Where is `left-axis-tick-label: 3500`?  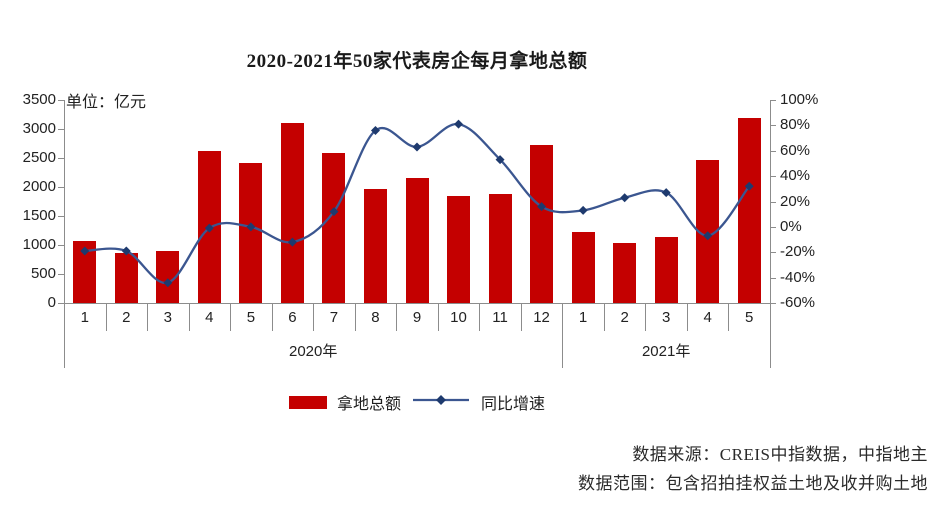 left-axis-tick-label: 3500 is located at coordinates (39, 99).